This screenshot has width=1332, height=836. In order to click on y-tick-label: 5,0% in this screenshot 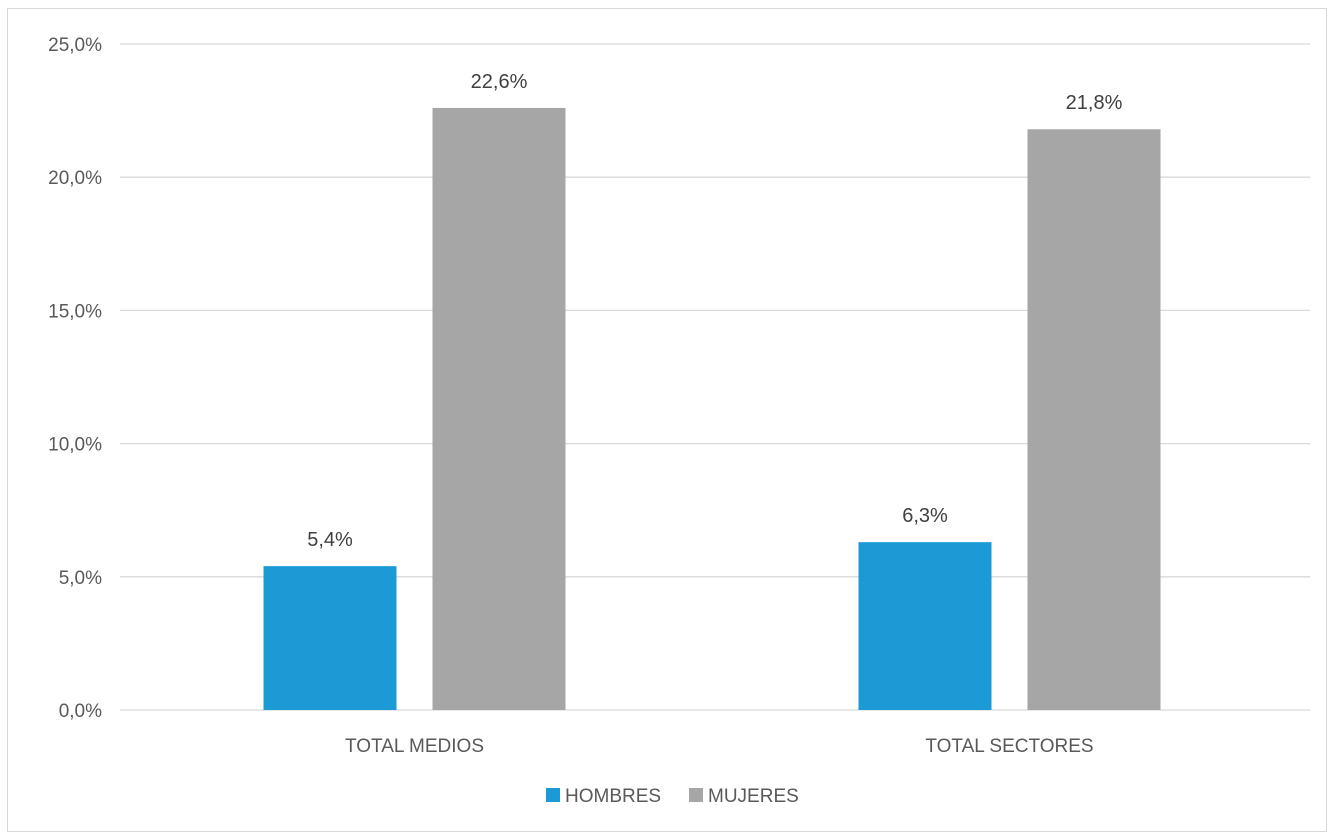, I will do `click(80, 578)`.